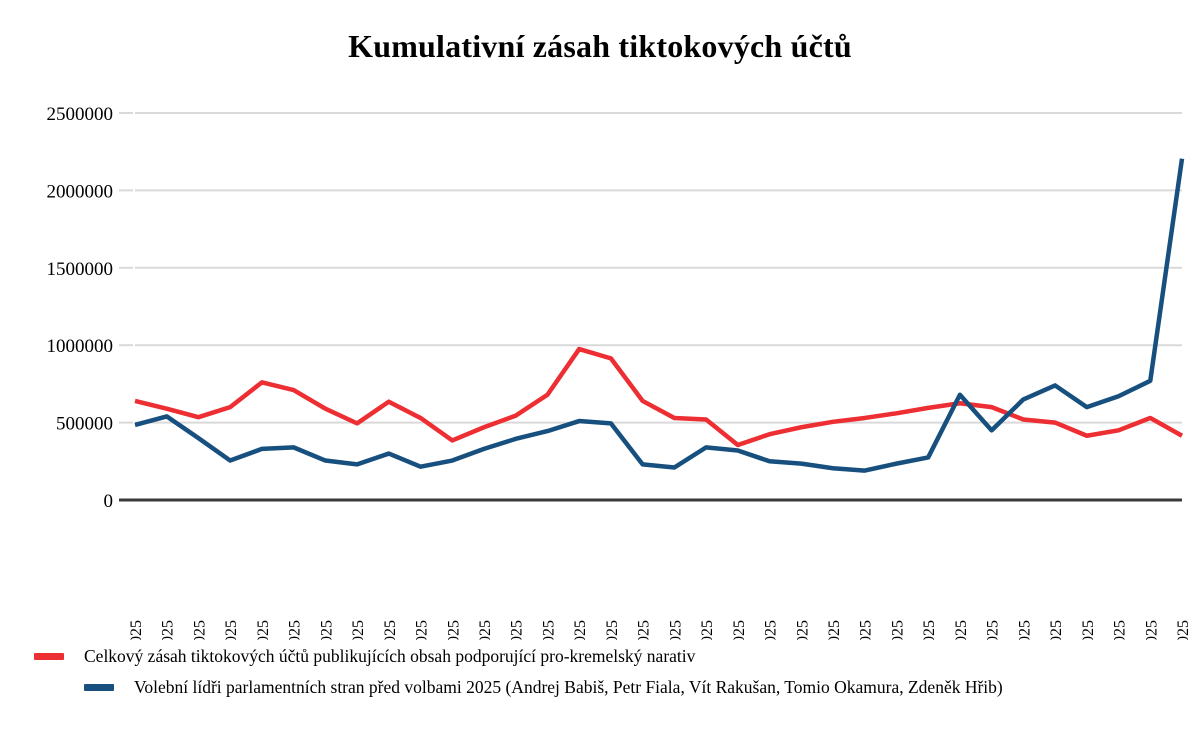  I want to click on x-axis-tick-label: 06.09.2025, so click(295, 630).